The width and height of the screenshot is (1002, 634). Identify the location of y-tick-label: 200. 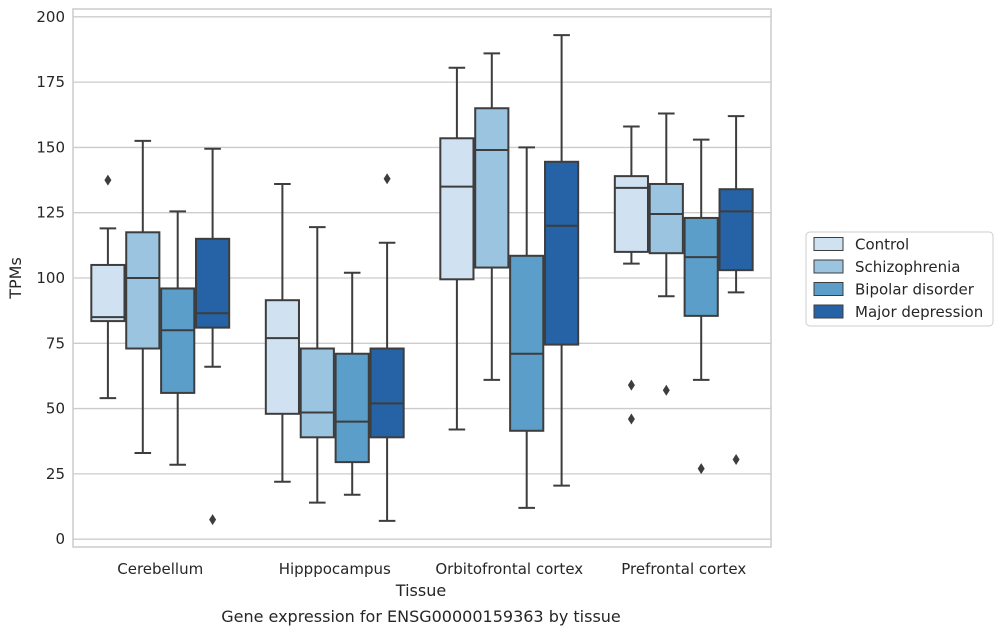
(50, 17).